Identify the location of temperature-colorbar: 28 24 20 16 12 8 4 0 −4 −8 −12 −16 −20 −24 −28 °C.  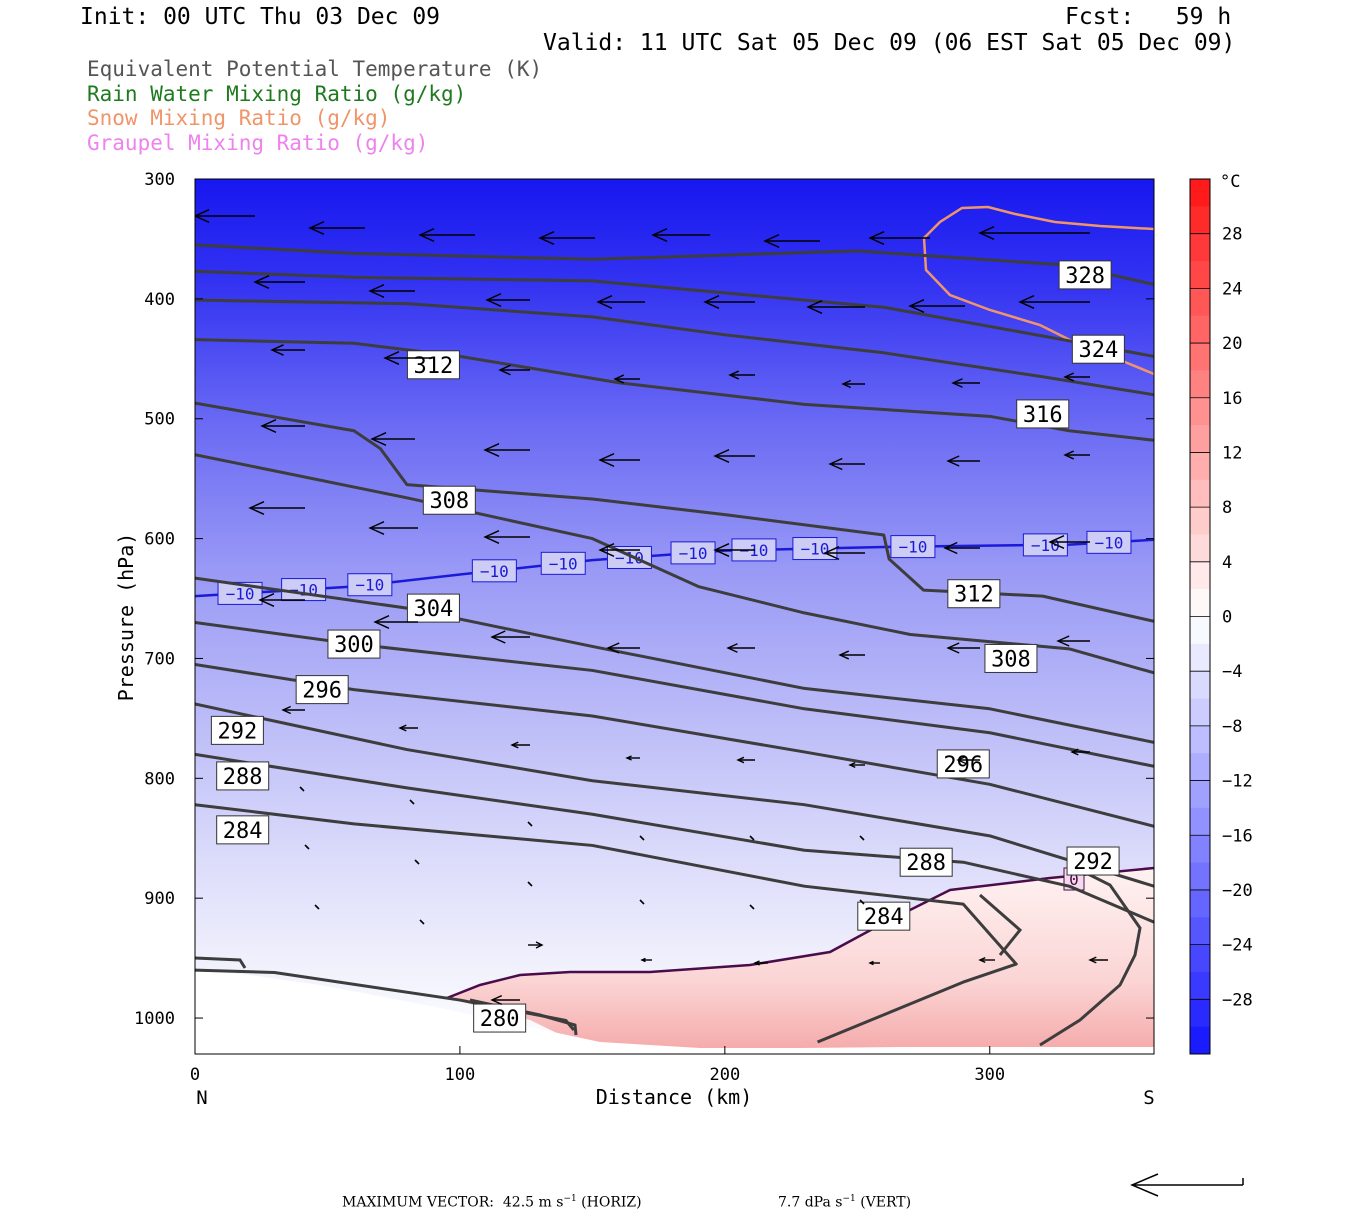
(1221, 613).